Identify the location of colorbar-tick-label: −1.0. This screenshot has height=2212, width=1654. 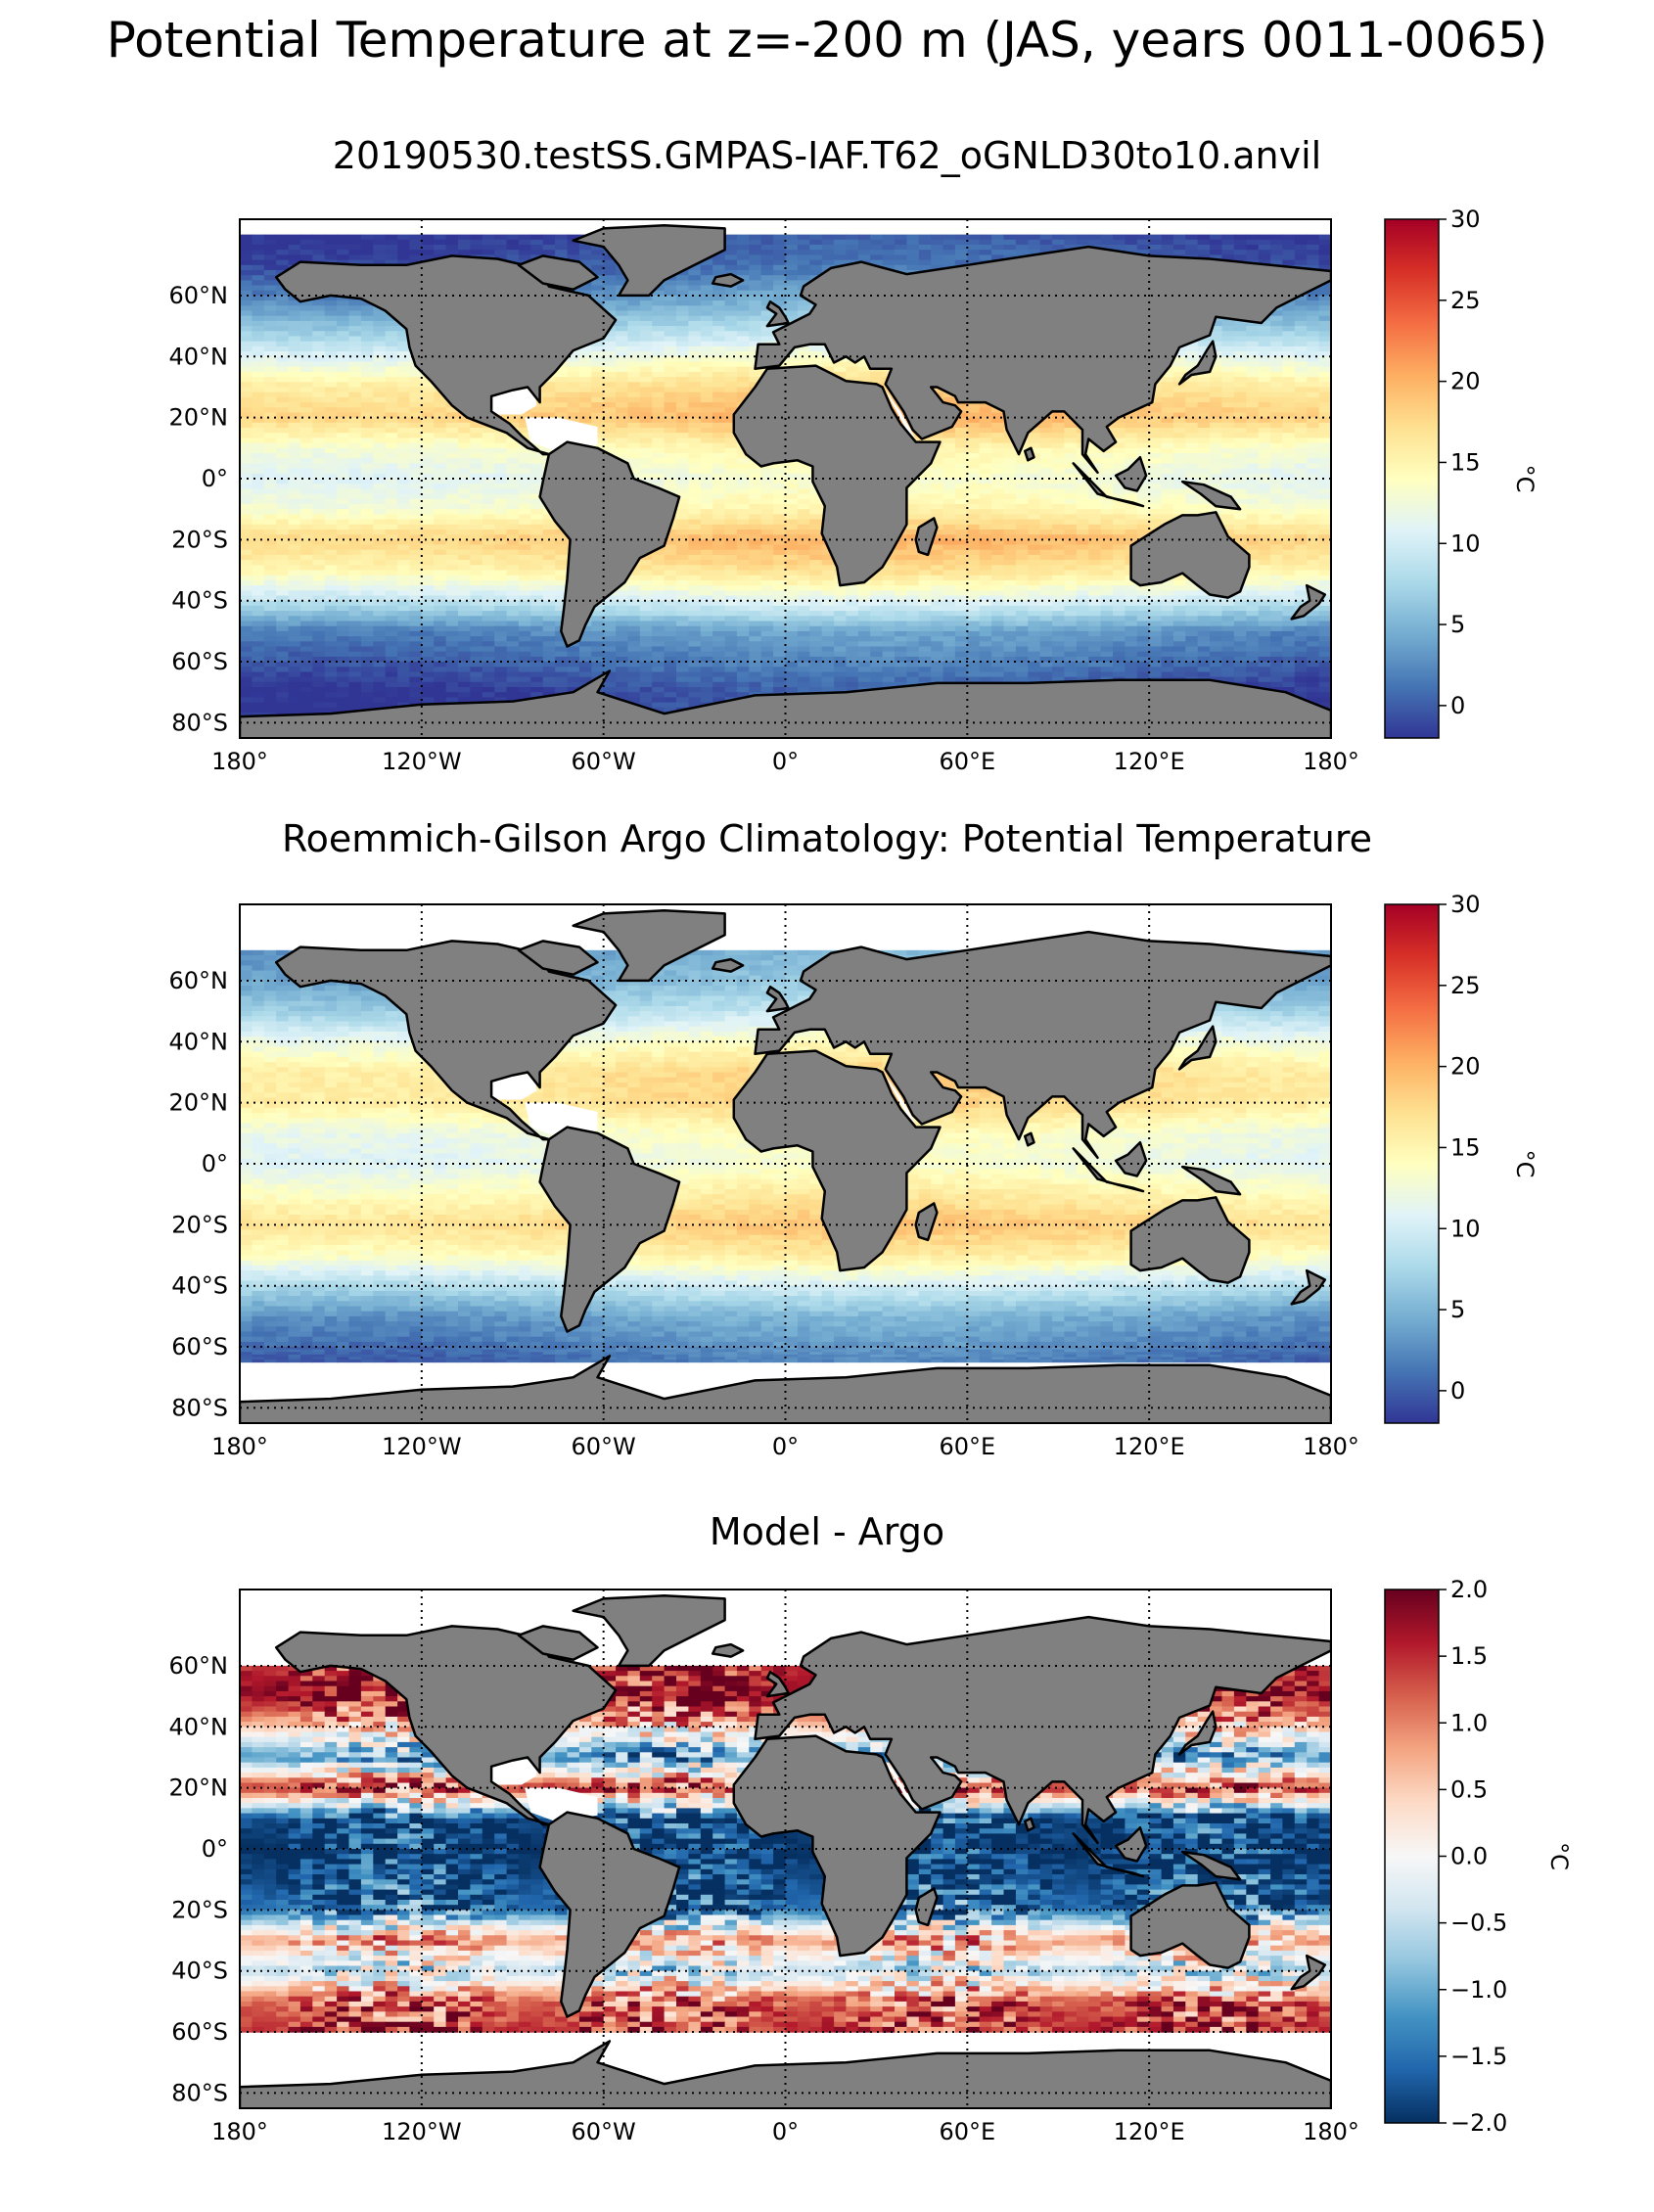
(1478, 1990).